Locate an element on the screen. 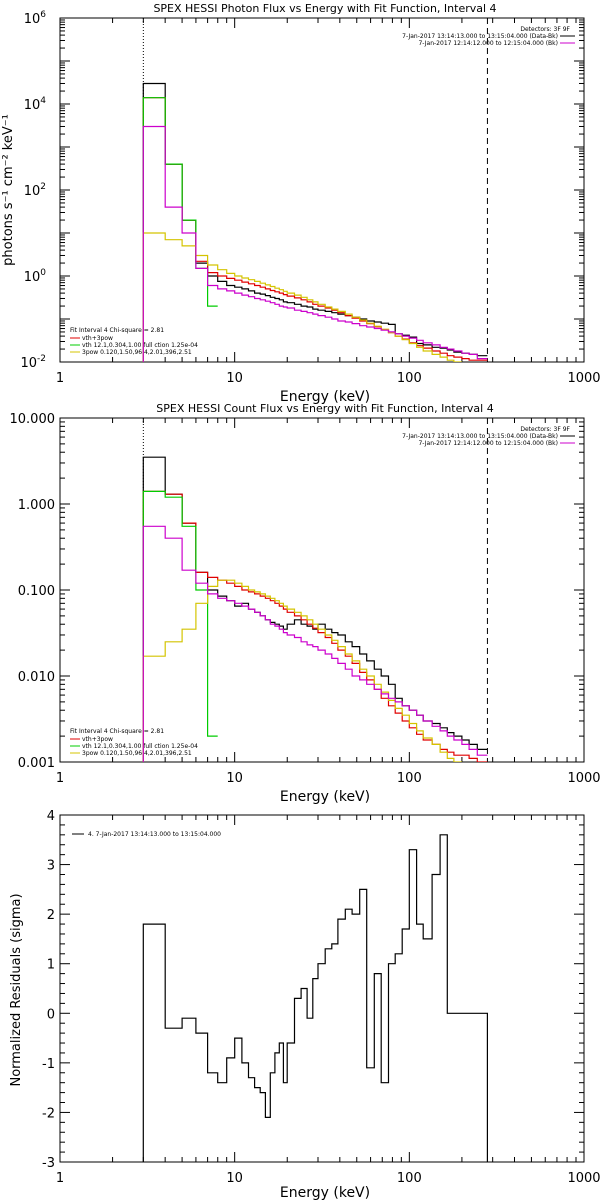 The height and width of the screenshot is (1200, 600). residuals-y-tick-label: 2 is located at coordinates (51, 915).